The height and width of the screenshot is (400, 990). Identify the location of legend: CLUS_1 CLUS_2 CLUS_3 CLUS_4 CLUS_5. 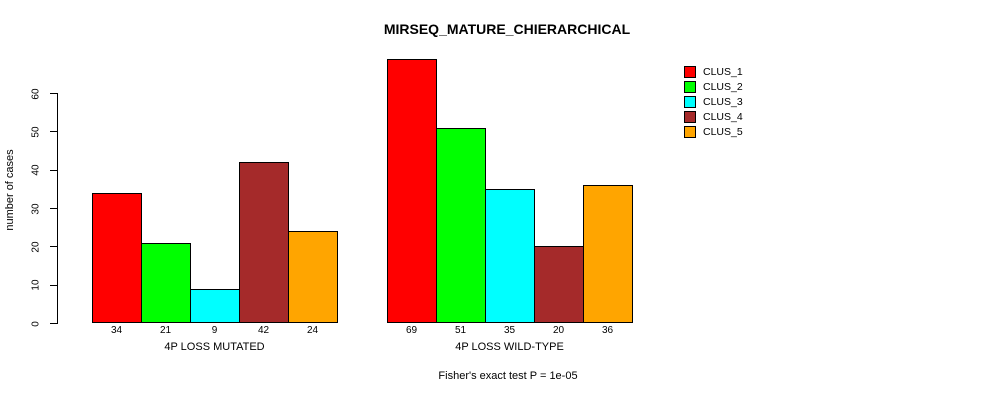
(713, 102).